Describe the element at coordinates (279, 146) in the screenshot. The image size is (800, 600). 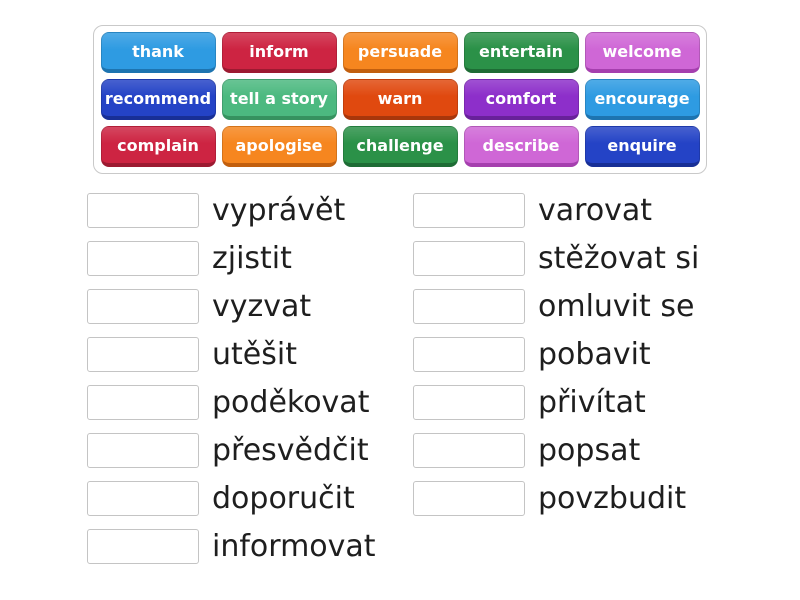
I see `tile-apologise: apologise` at that location.